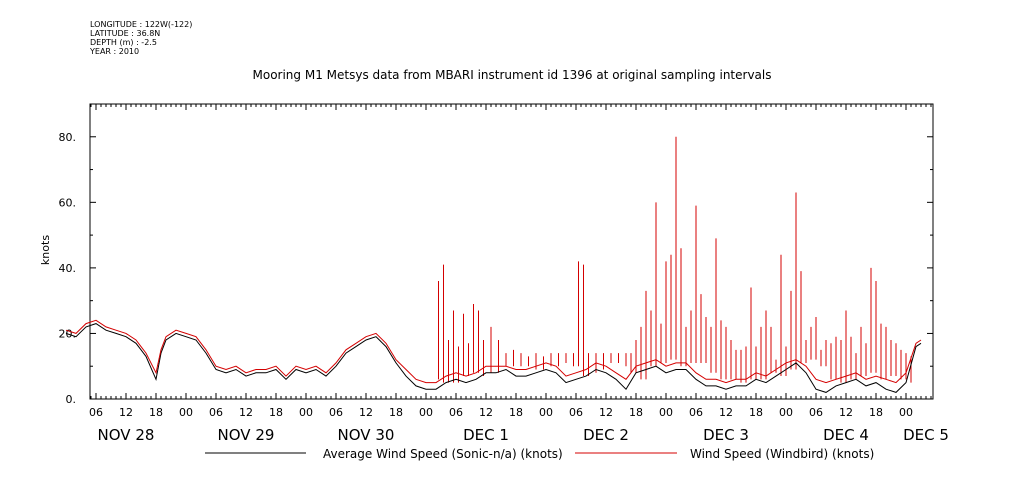  Describe the element at coordinates (366, 435) in the screenshot. I see `x-day-label: NOV 30` at that location.